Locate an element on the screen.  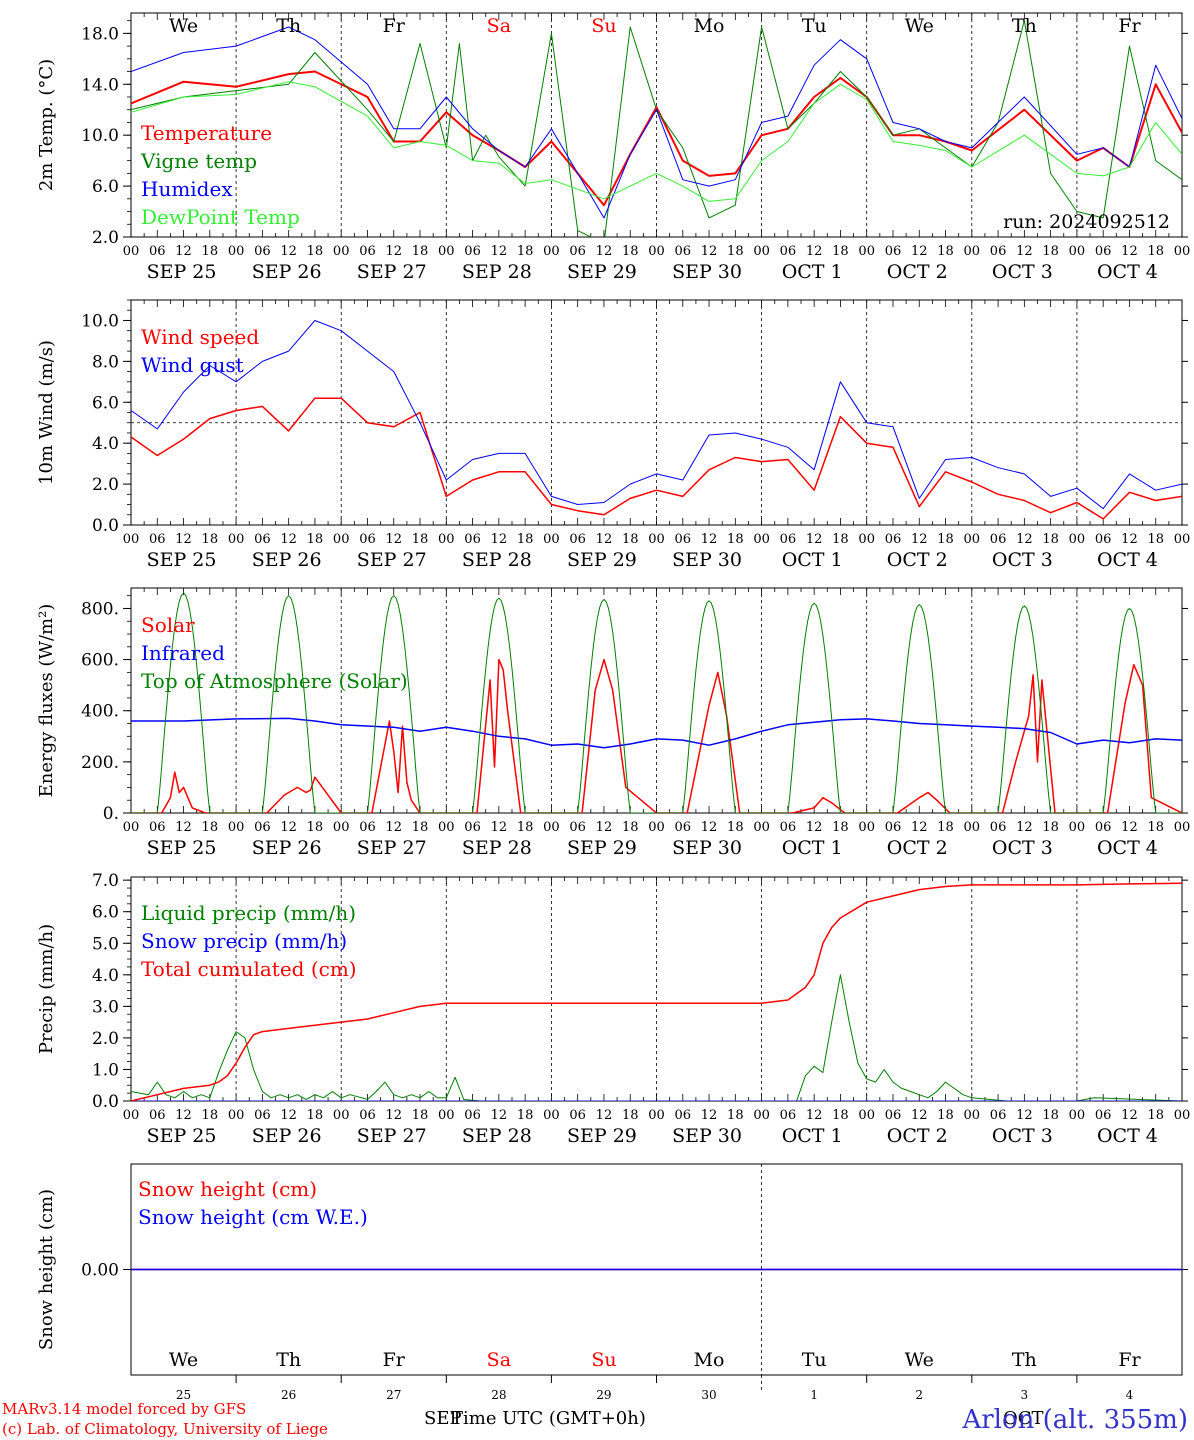
series-group is located at coordinates (656, 128).